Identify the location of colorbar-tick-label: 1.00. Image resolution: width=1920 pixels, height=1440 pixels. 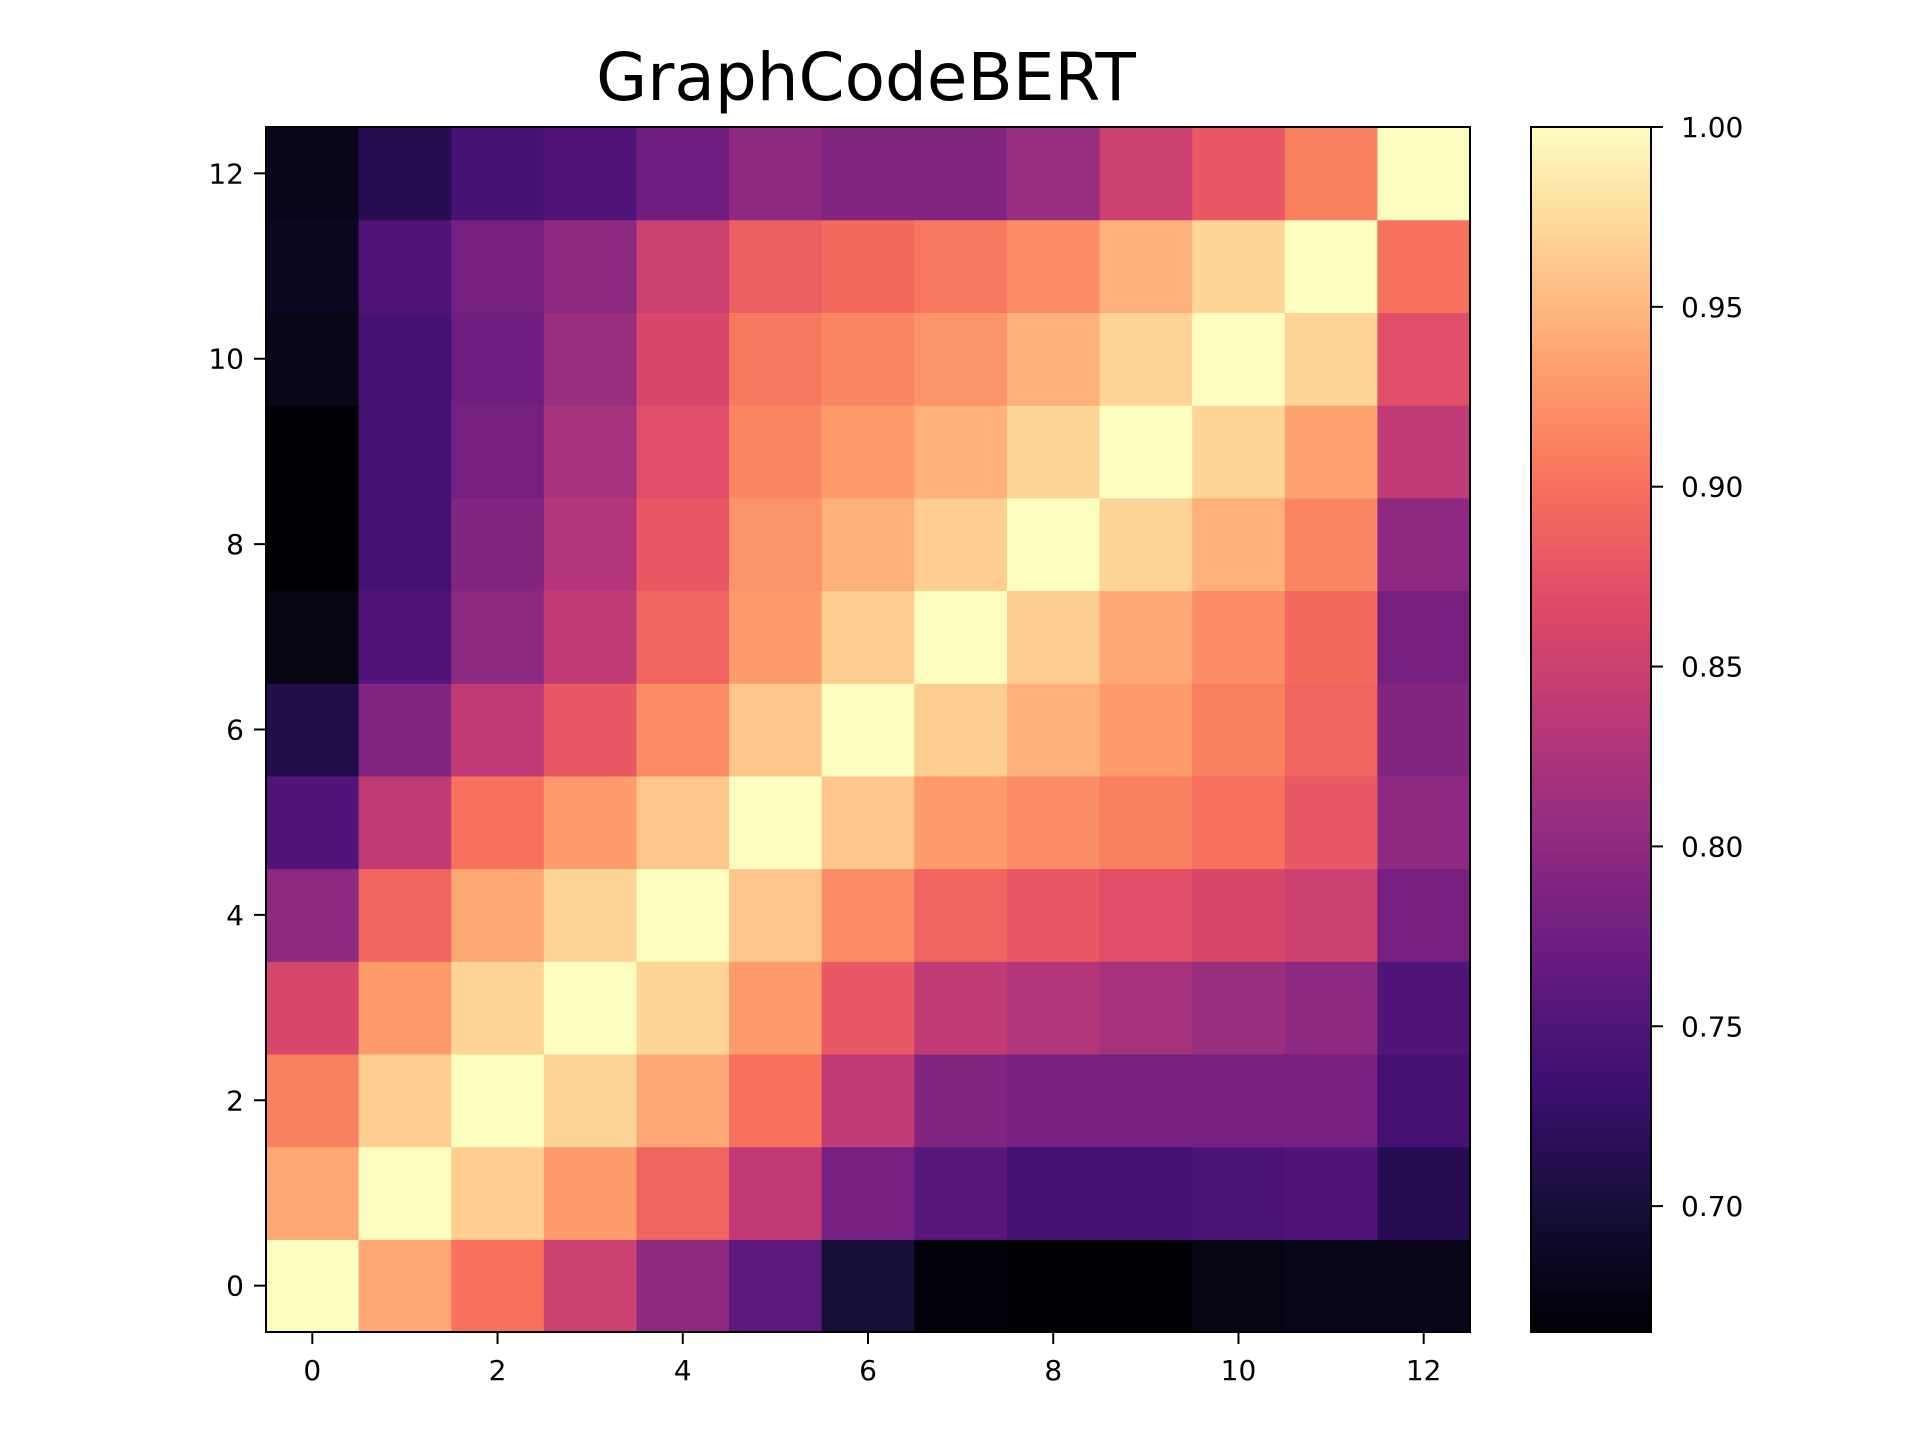
(1712, 127).